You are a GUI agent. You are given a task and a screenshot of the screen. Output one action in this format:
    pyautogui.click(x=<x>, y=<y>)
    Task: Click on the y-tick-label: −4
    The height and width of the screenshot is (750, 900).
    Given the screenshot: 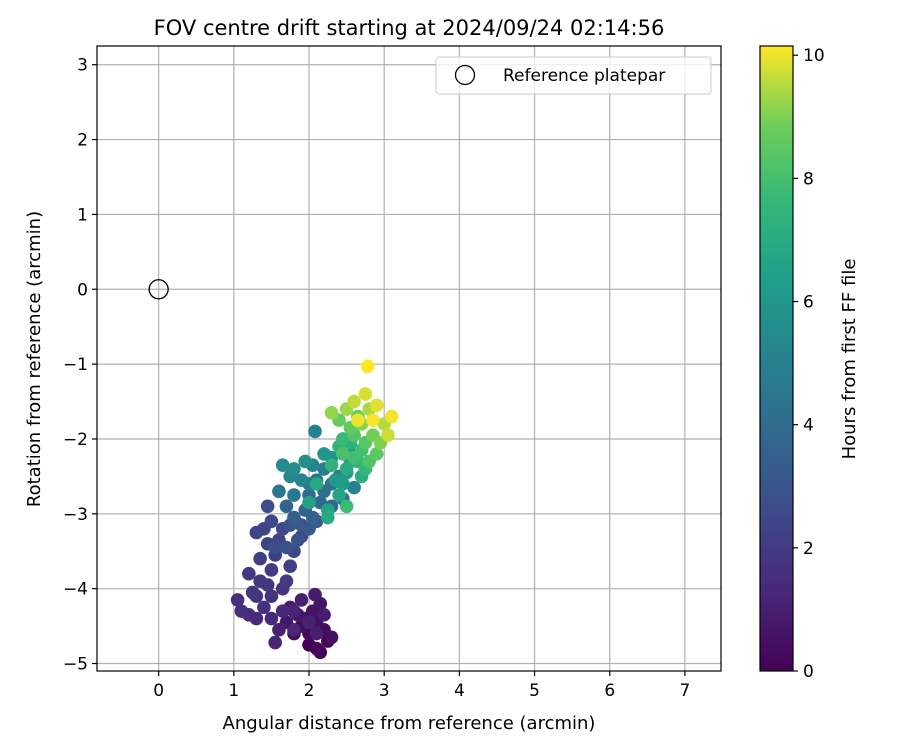 What is the action you would take?
    pyautogui.click(x=75, y=590)
    